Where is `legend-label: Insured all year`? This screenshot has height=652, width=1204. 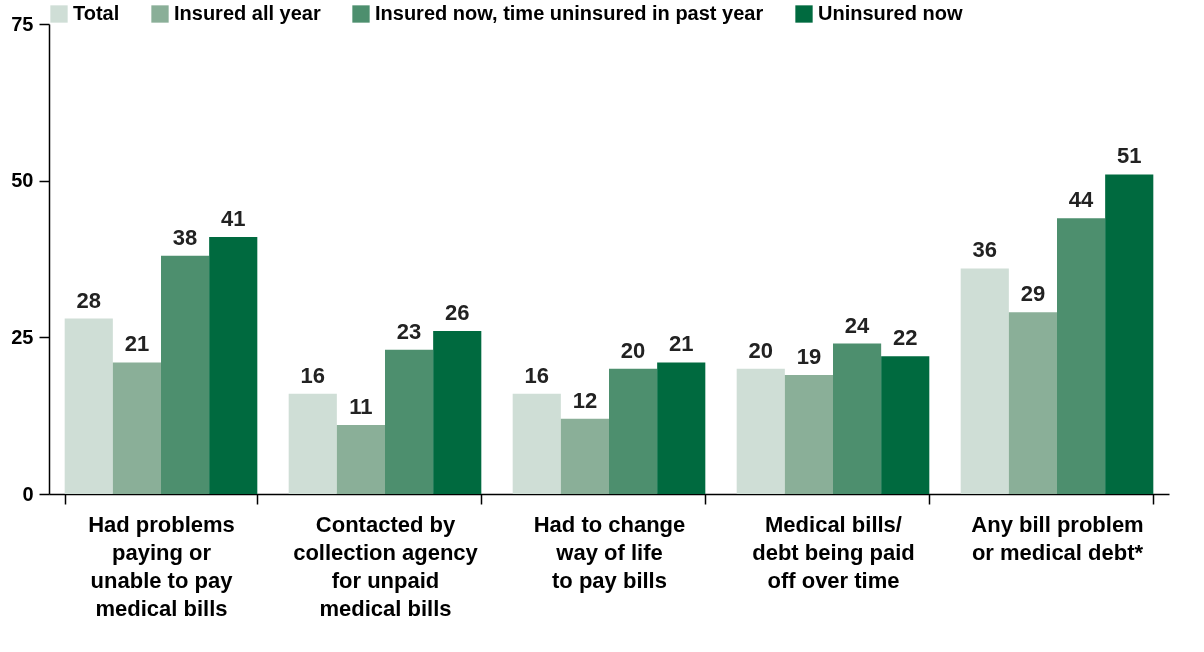
legend-label: Insured all year is located at coordinates (247, 13).